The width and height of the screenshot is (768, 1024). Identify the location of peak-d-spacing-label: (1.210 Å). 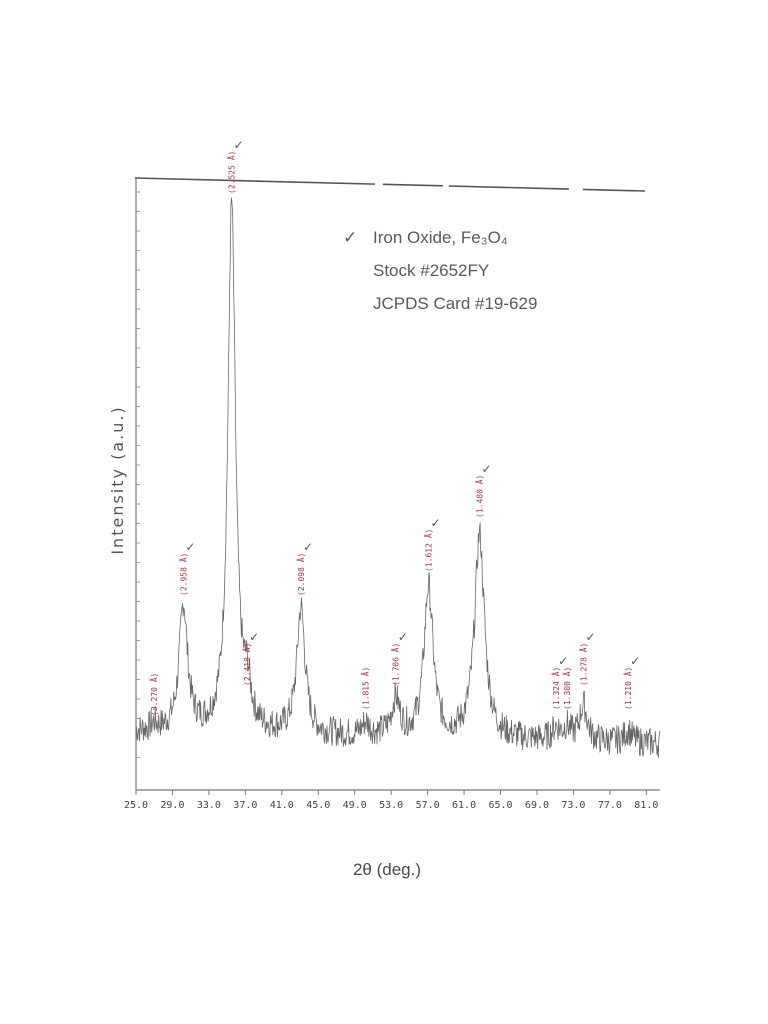
(627, 688).